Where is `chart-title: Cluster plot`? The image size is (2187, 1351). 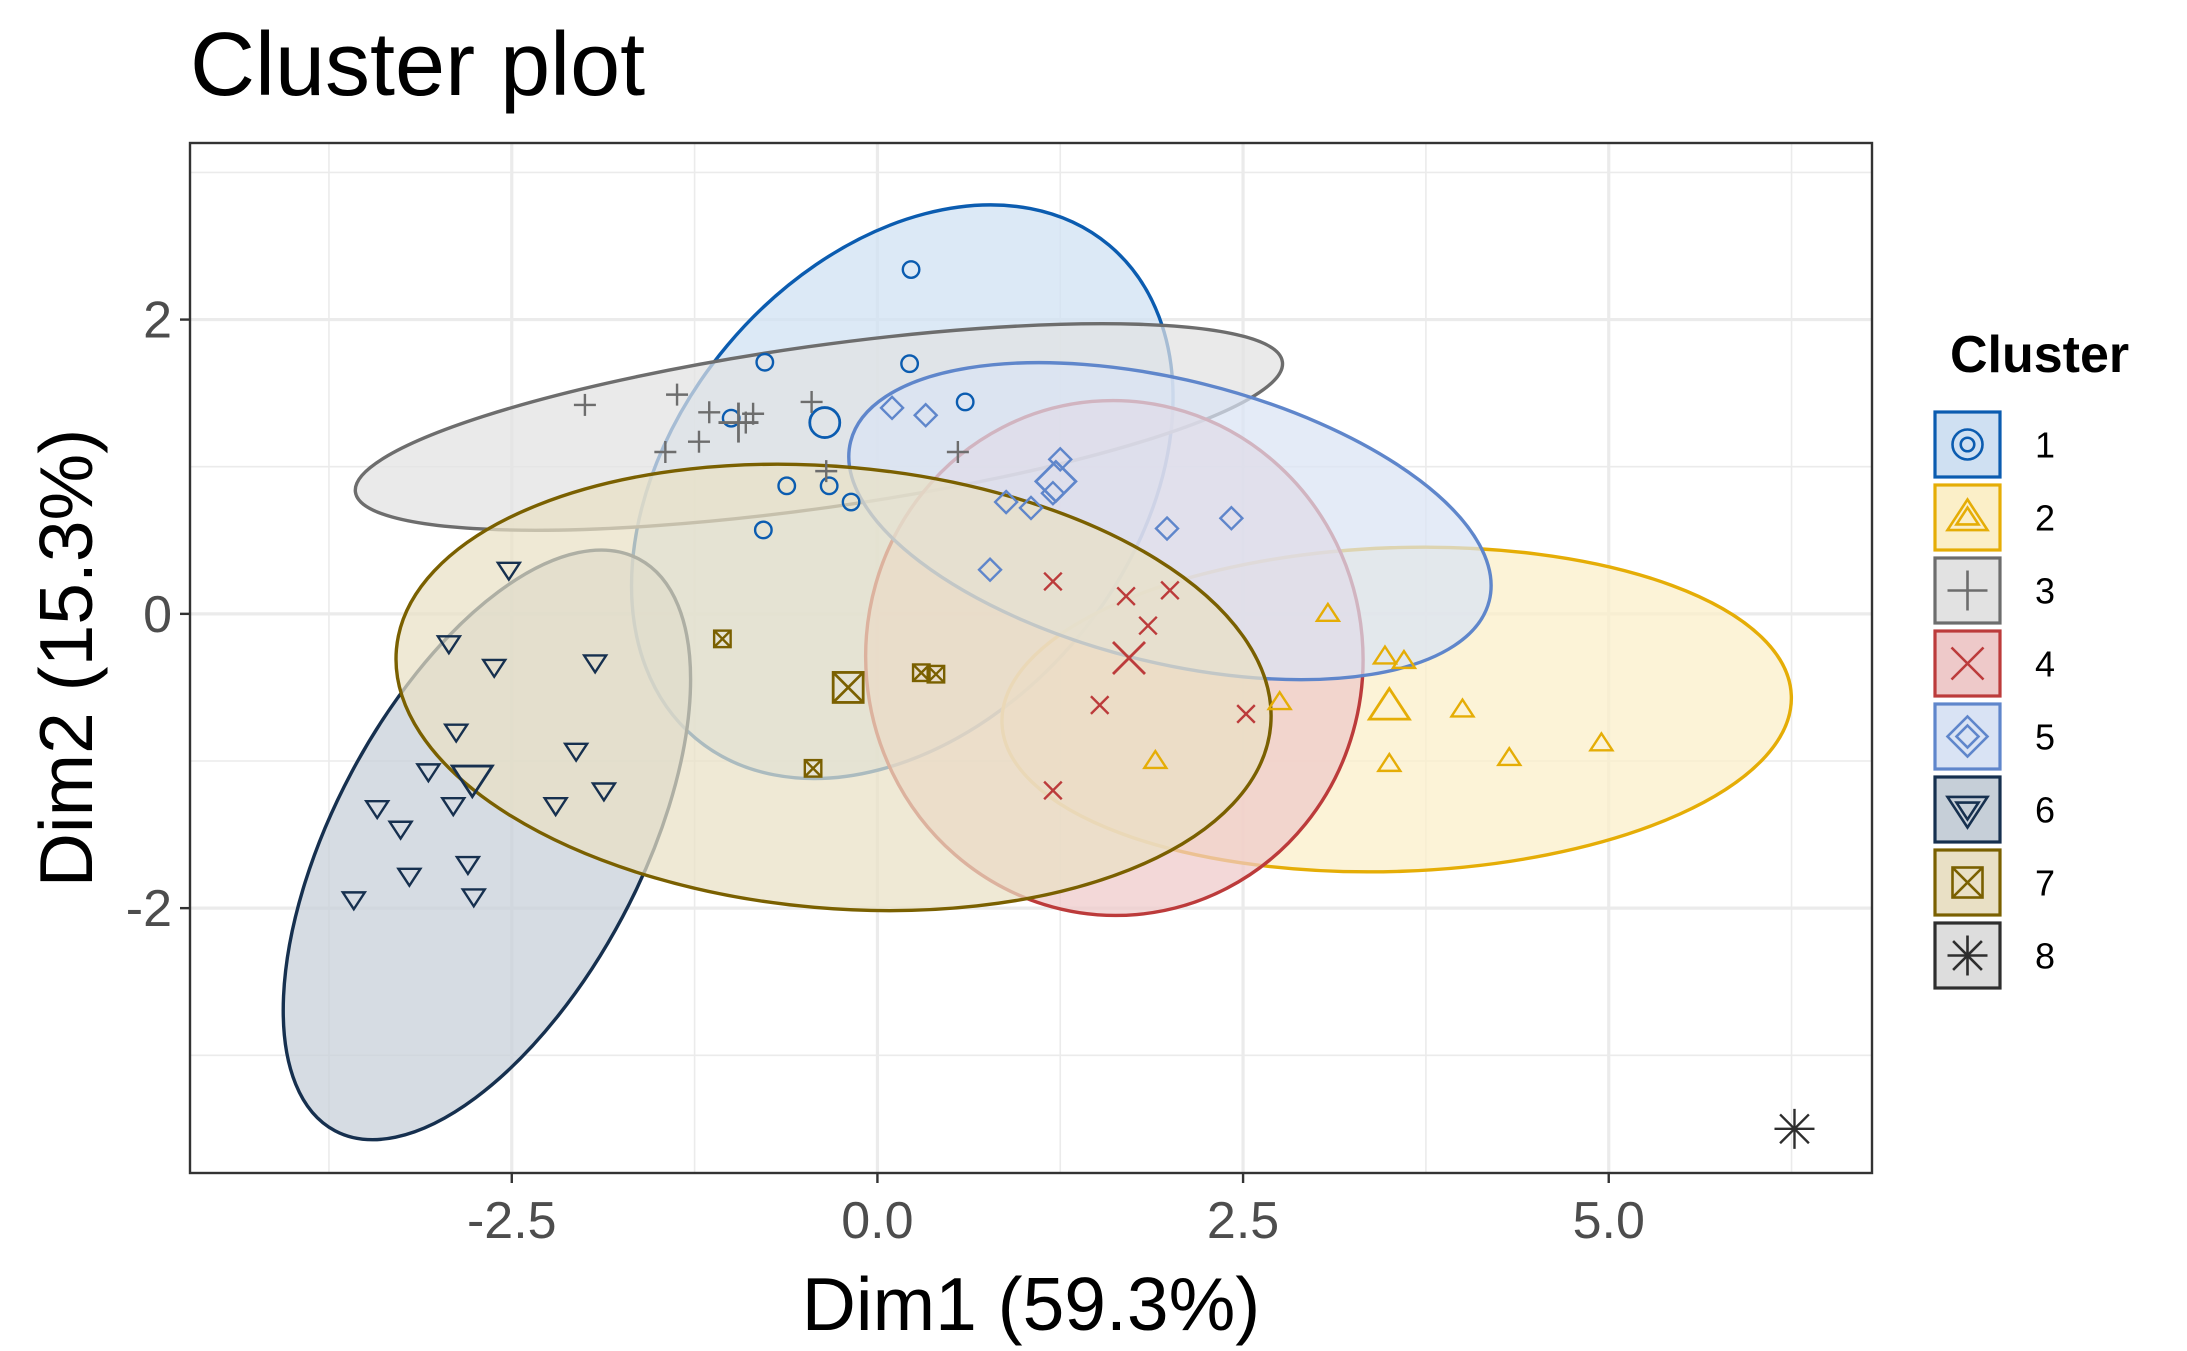 chart-title: Cluster plot is located at coordinates (417, 65).